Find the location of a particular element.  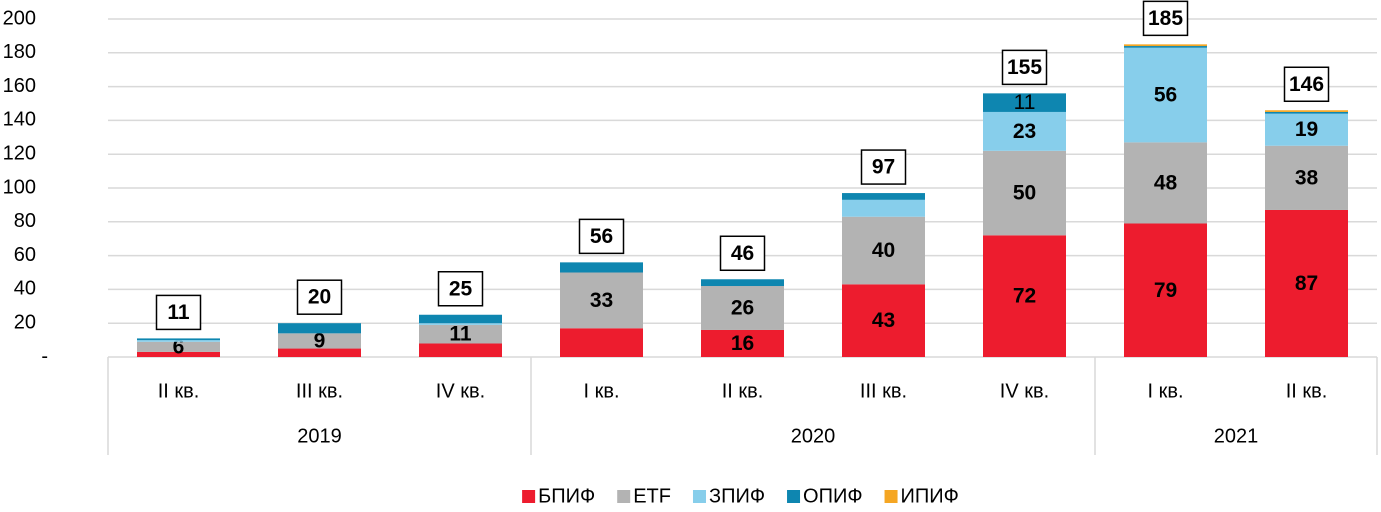

group-label: 2021 is located at coordinates (1236, 436).